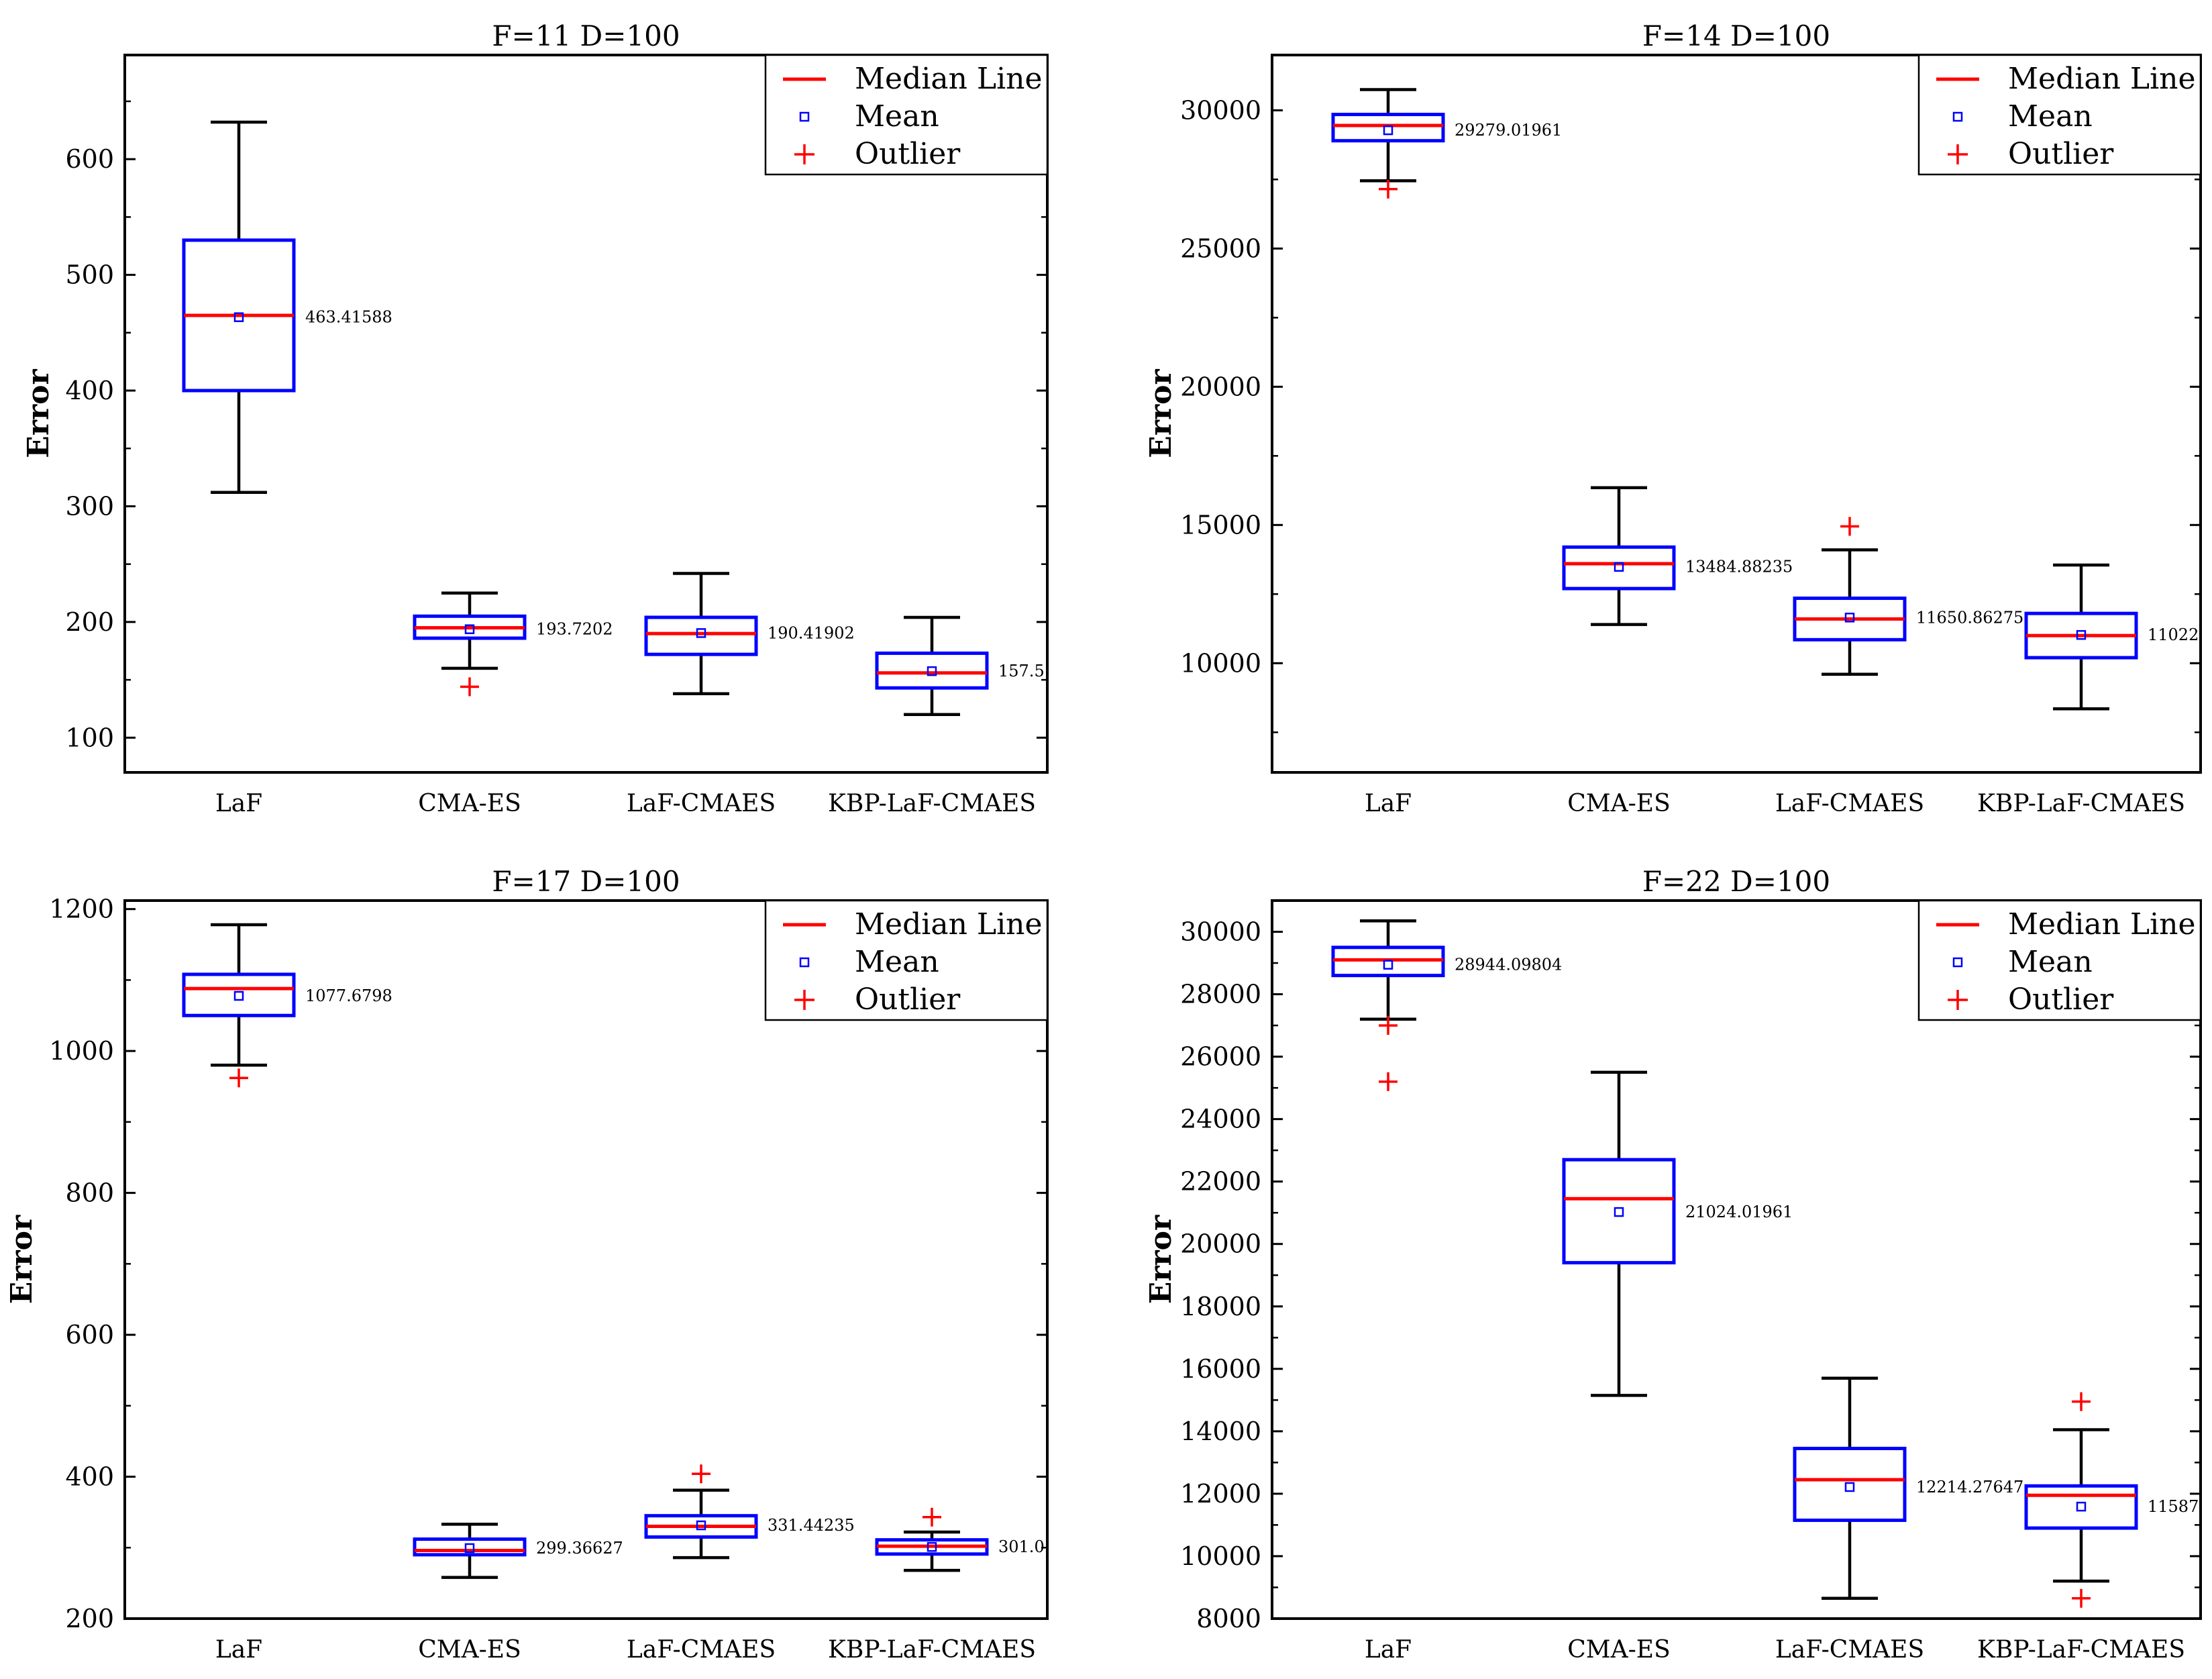 Image resolution: width=2212 pixels, height=1679 pixels. What do you see at coordinates (1220, 1306) in the screenshot?
I see `y-tick-label: 18000` at bounding box center [1220, 1306].